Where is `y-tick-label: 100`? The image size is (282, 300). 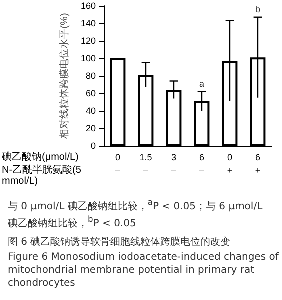
y-tick-label: 100 is located at coordinates (88, 59).